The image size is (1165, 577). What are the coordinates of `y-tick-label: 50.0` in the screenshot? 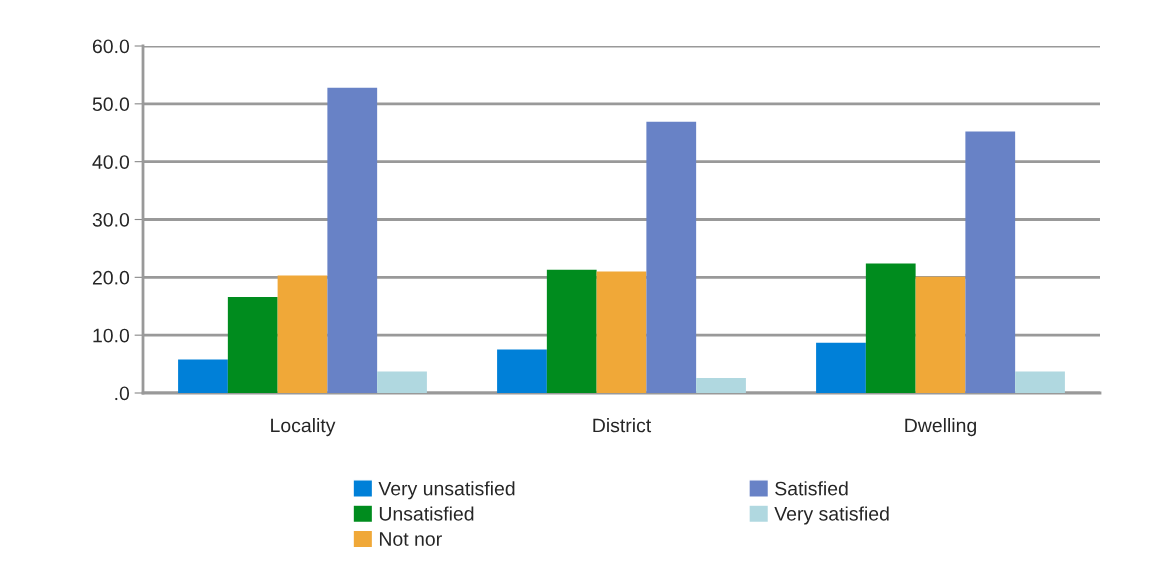 It's located at (111, 104).